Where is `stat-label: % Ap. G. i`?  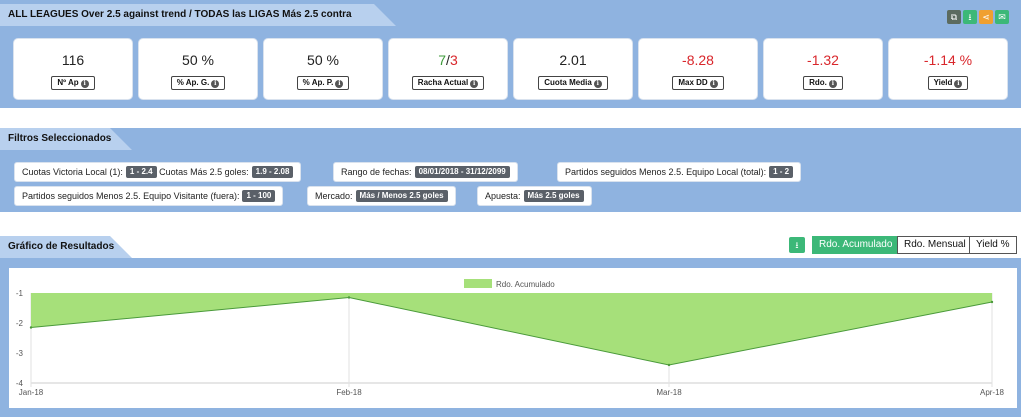
stat-label: % Ap. G. i is located at coordinates (198, 83).